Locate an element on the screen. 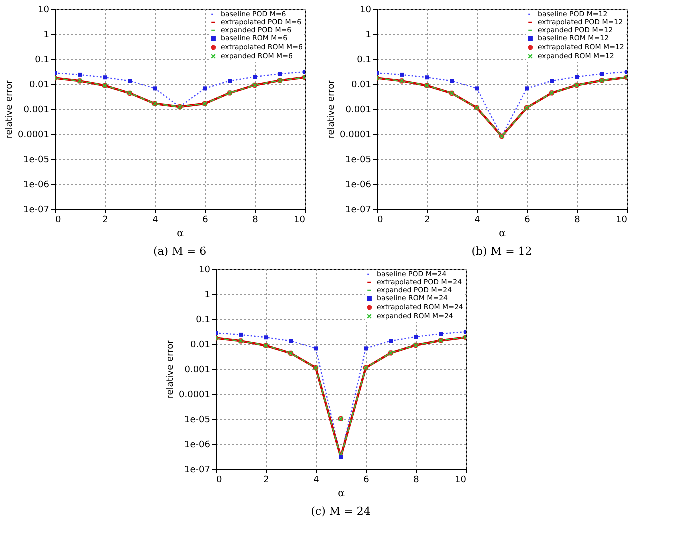  text: (c) M = 24 is located at coordinates (341, 511).